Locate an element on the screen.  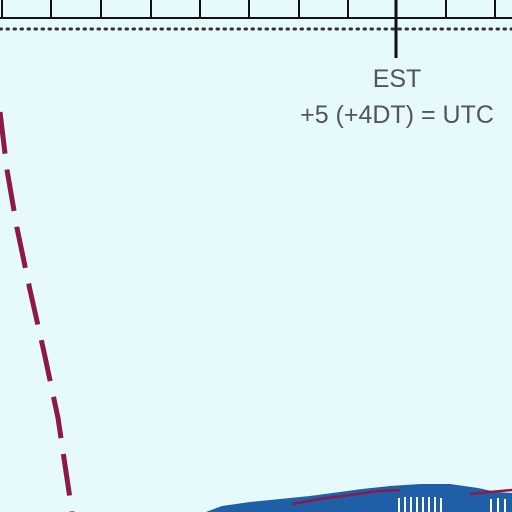
scale-ticks is located at coordinates (248, 9).